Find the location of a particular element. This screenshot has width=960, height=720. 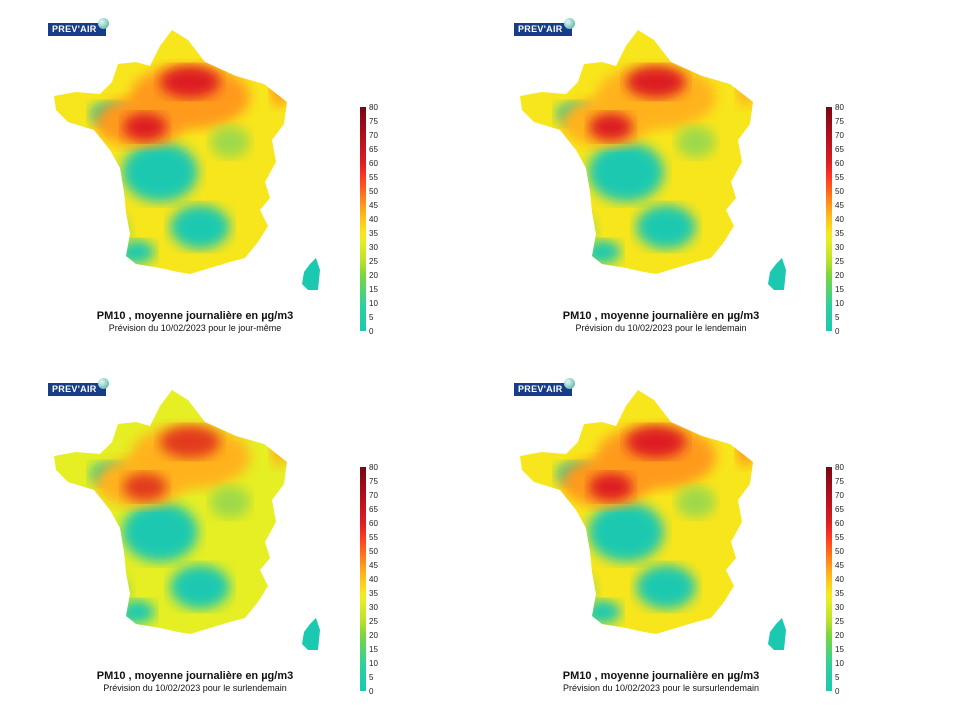

colorbar-tick-label: 15 is located at coordinates (373, 289).